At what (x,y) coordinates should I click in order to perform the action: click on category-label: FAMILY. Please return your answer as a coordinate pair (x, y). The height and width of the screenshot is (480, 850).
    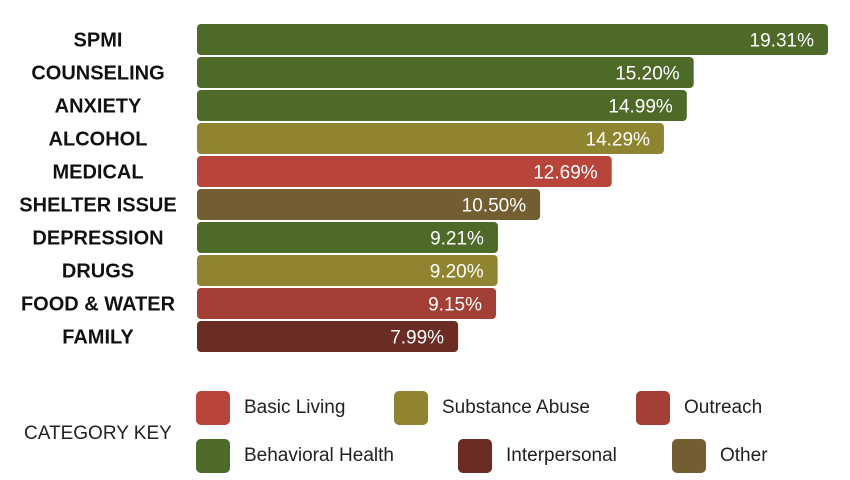
    Looking at the image, I should click on (98, 338).